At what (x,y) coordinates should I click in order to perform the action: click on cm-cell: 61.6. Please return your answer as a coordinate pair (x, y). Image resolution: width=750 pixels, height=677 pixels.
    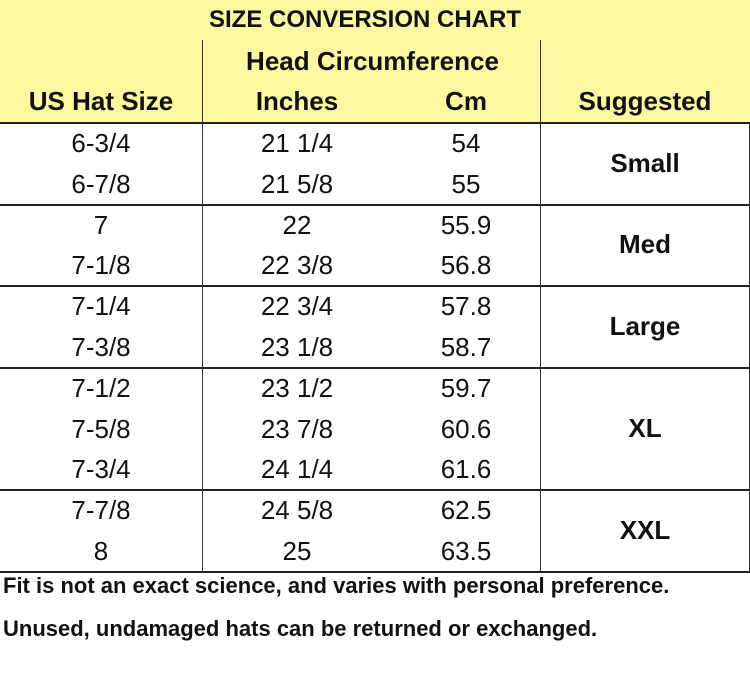
    Looking at the image, I should click on (466, 469).